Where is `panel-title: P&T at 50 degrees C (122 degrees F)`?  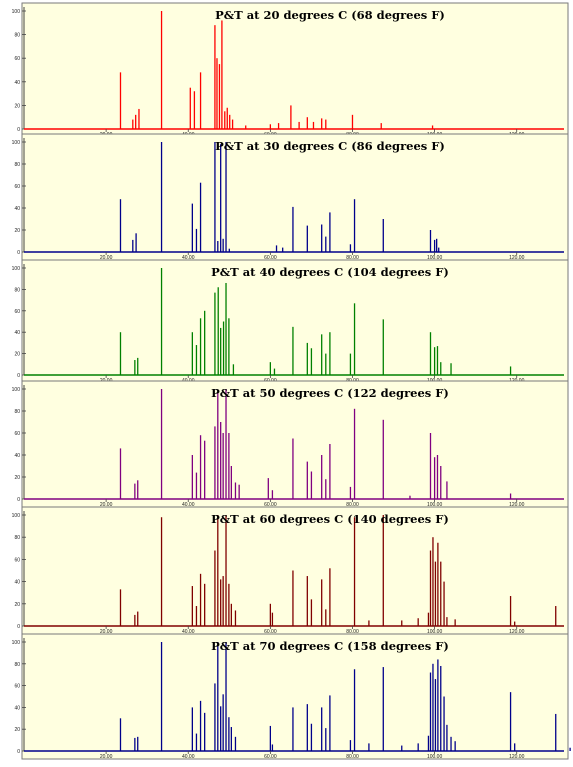 panel-title: P&T at 50 degrees C (122 degrees F) is located at coordinates (330, 393).